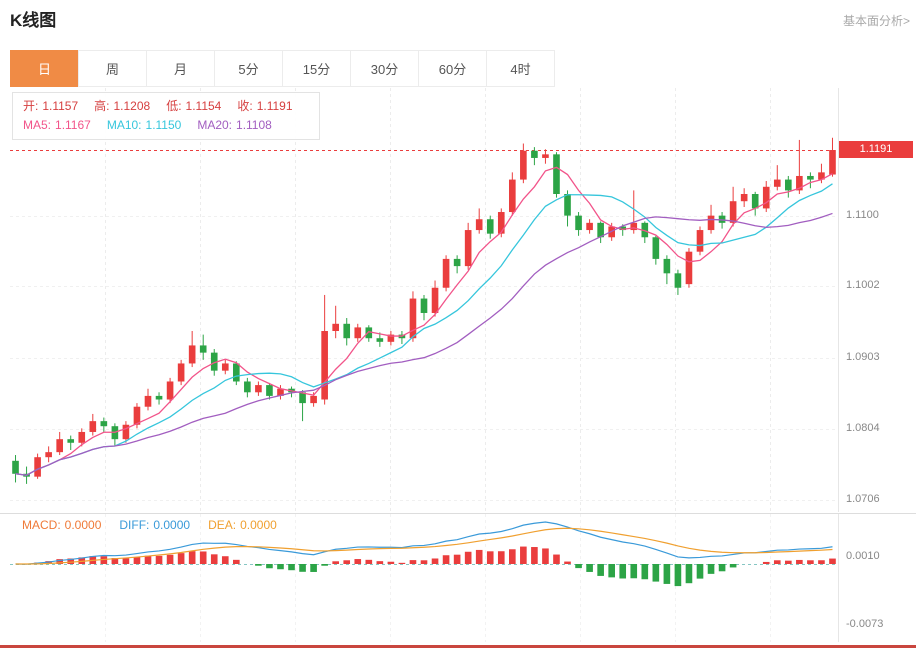  Describe the element at coordinates (863, 356) in the screenshot. I see `y-axis-label: 1.0903` at that location.